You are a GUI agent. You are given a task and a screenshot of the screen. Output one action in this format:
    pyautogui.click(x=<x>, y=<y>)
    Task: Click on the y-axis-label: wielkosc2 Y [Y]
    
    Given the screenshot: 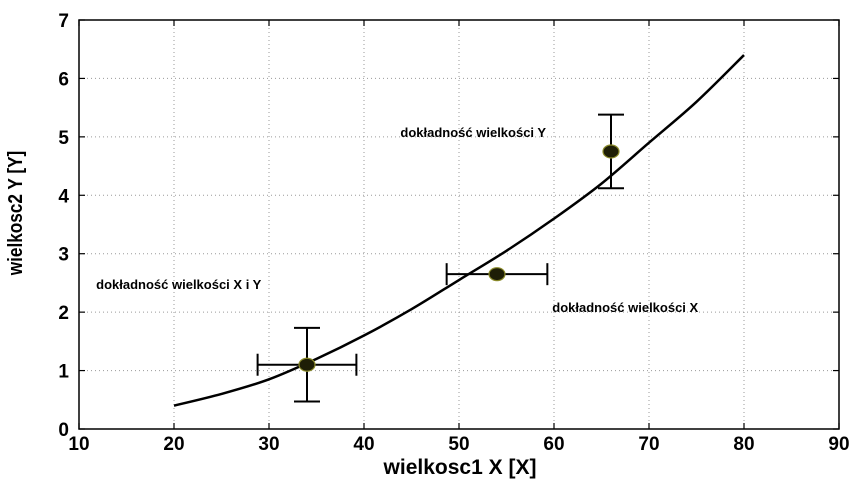 What is the action you would take?
    pyautogui.click(x=15, y=213)
    